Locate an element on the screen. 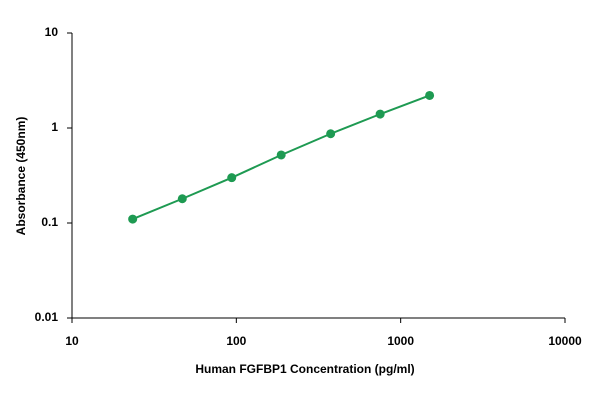 This screenshot has height=400, width=600. x-tick-label: 100 is located at coordinates (236, 341).